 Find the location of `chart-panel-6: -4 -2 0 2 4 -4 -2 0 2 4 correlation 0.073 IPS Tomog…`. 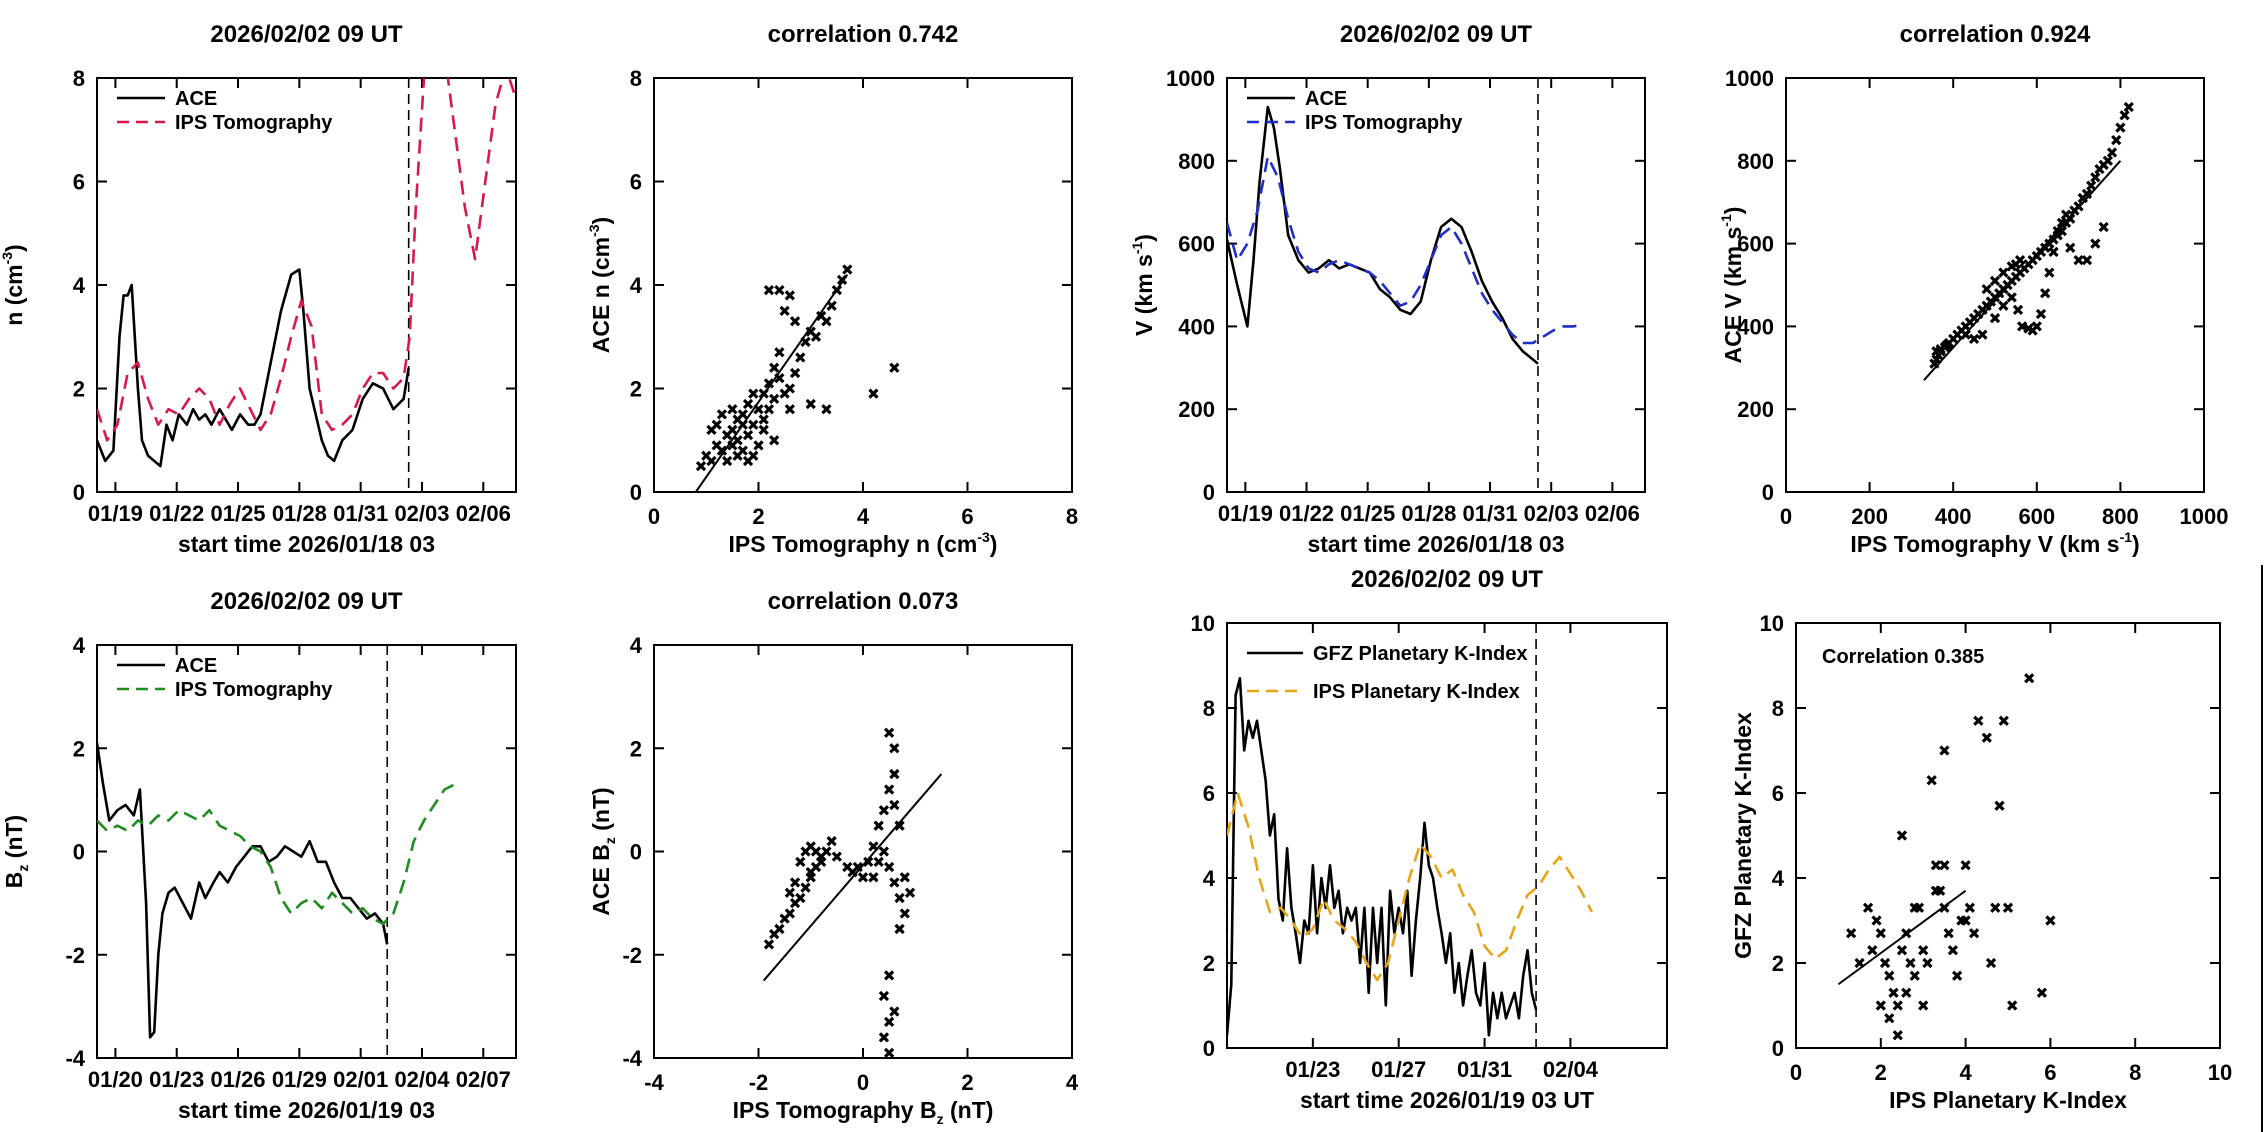

chart-panel-6: -4 -2 0 2 4 -4 -2 0 2 4 correlation 0.073 IPS Tomog… is located at coordinates (833, 857).